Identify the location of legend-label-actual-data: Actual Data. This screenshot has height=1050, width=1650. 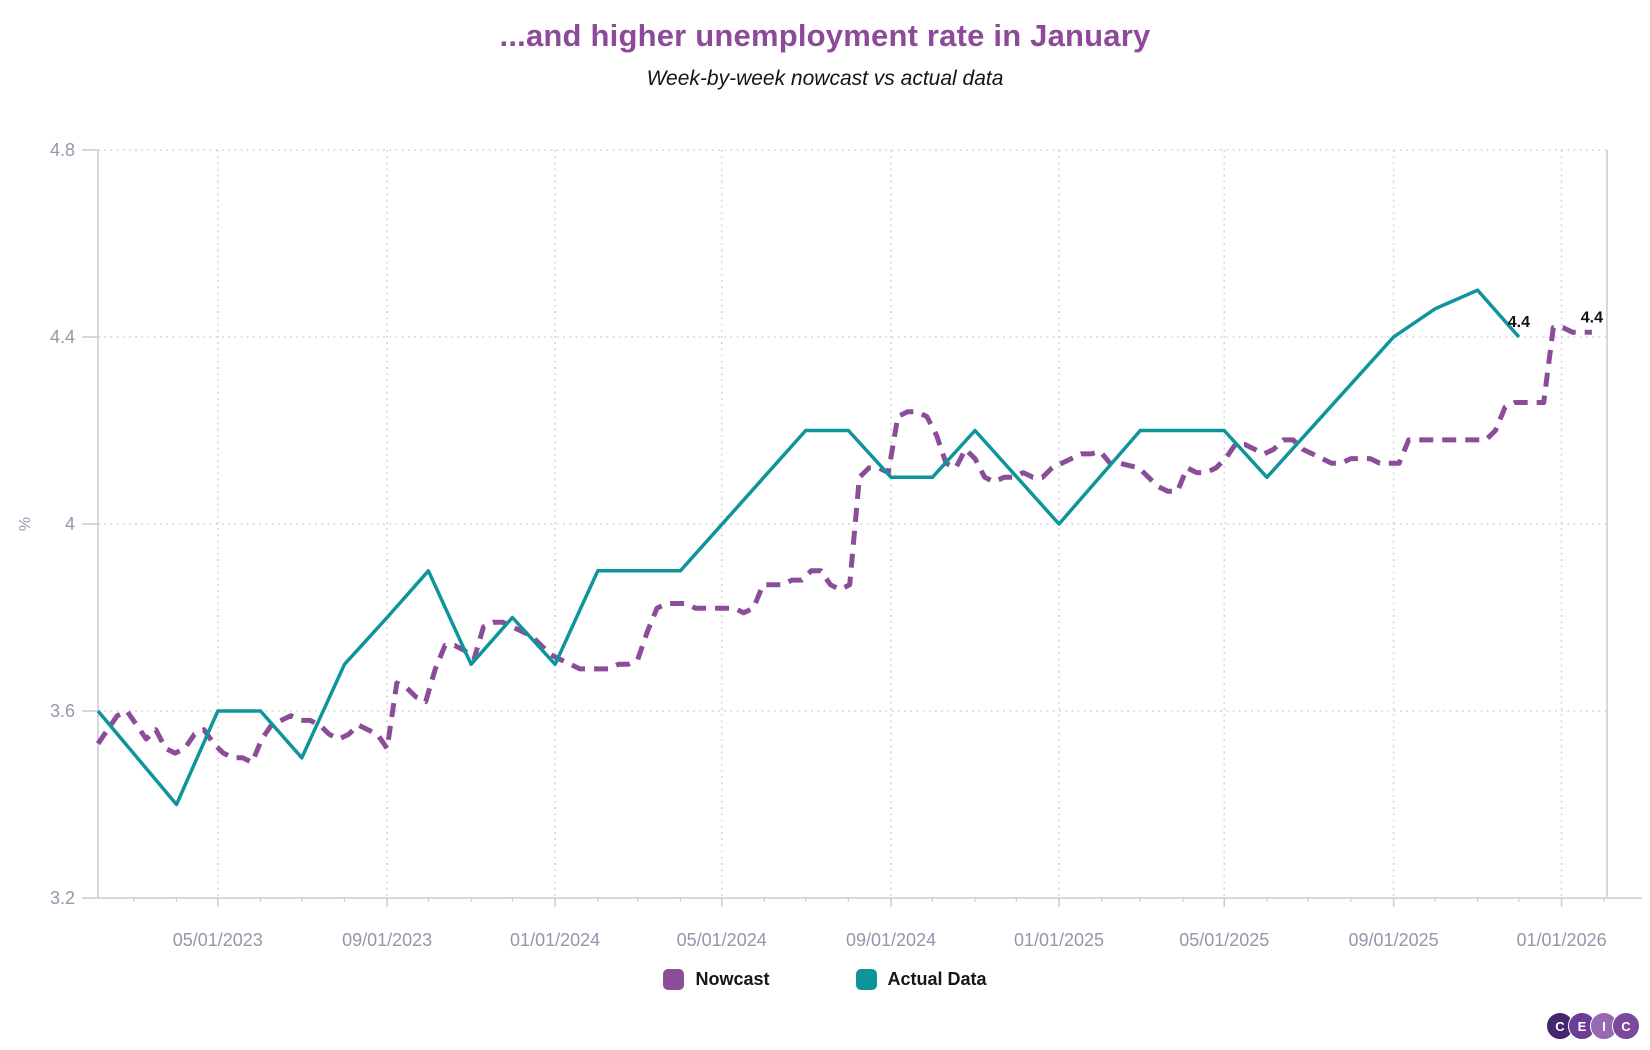
(937, 979).